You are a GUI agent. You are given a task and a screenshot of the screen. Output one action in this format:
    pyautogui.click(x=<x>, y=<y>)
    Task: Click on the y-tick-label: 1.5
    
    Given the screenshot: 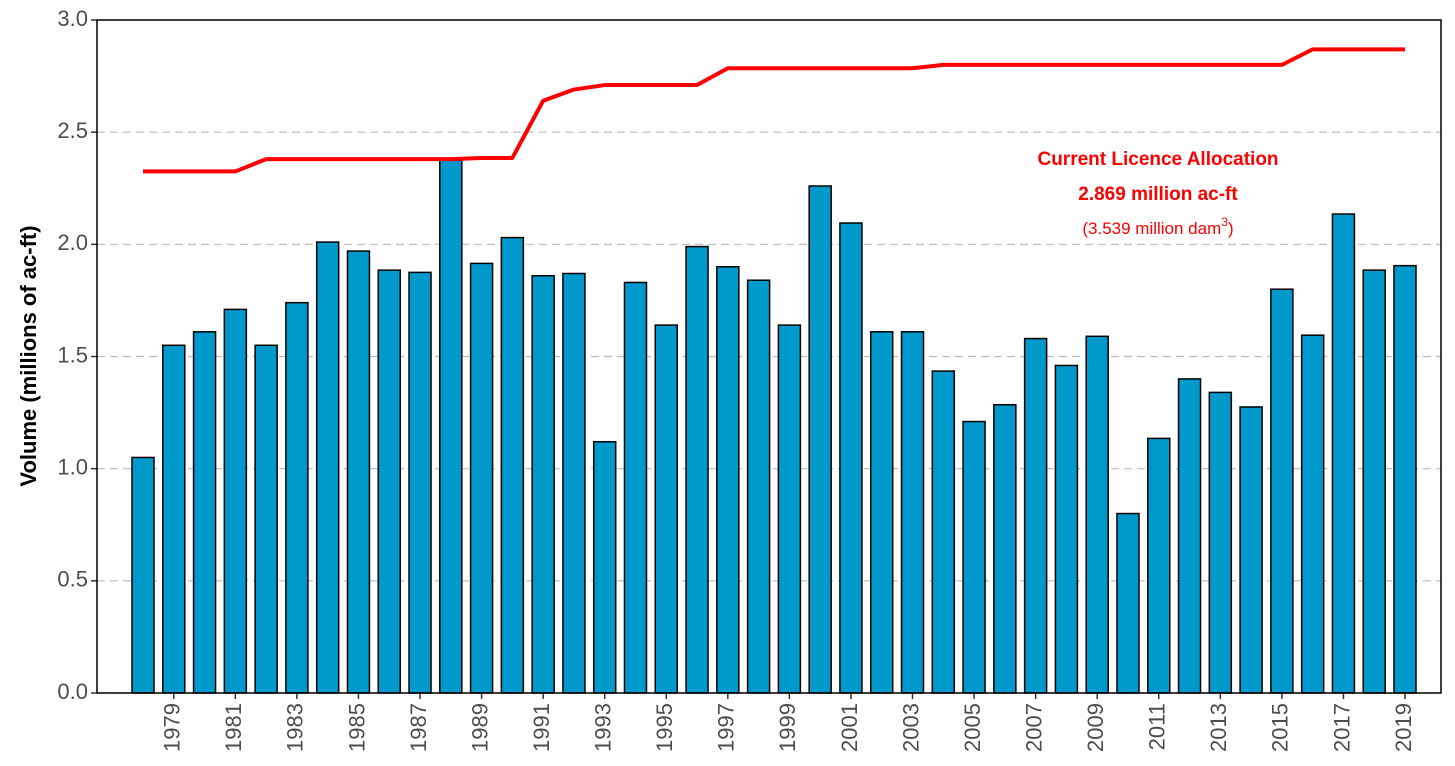 What is the action you would take?
    pyautogui.click(x=72, y=354)
    